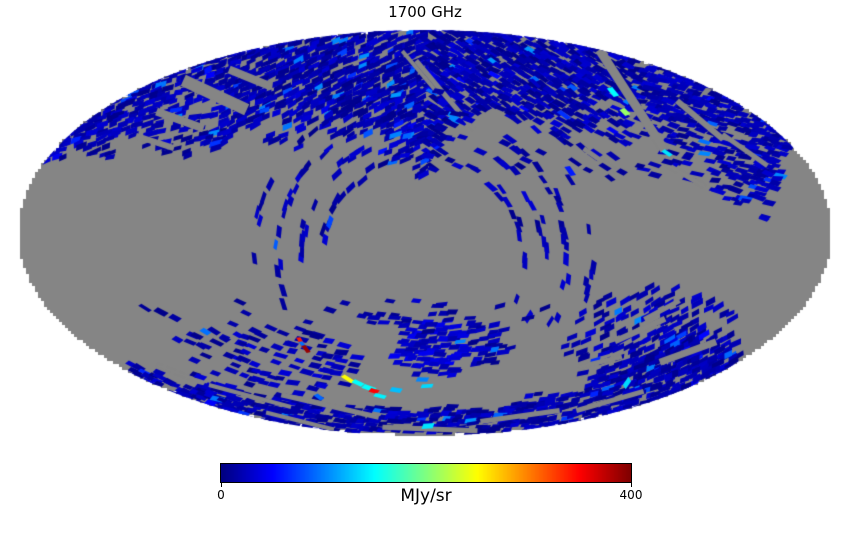 The height and width of the screenshot is (540, 850). What do you see at coordinates (631, 485) in the screenshot?
I see `colorbar-tick-max` at bounding box center [631, 485].